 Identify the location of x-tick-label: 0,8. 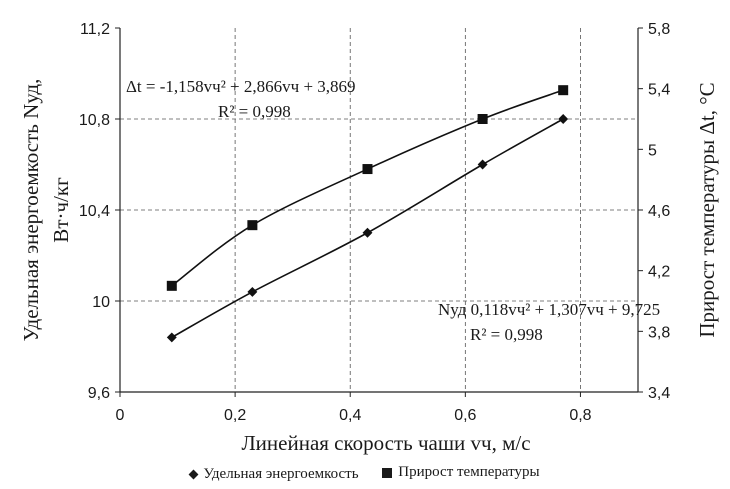
(580, 415).